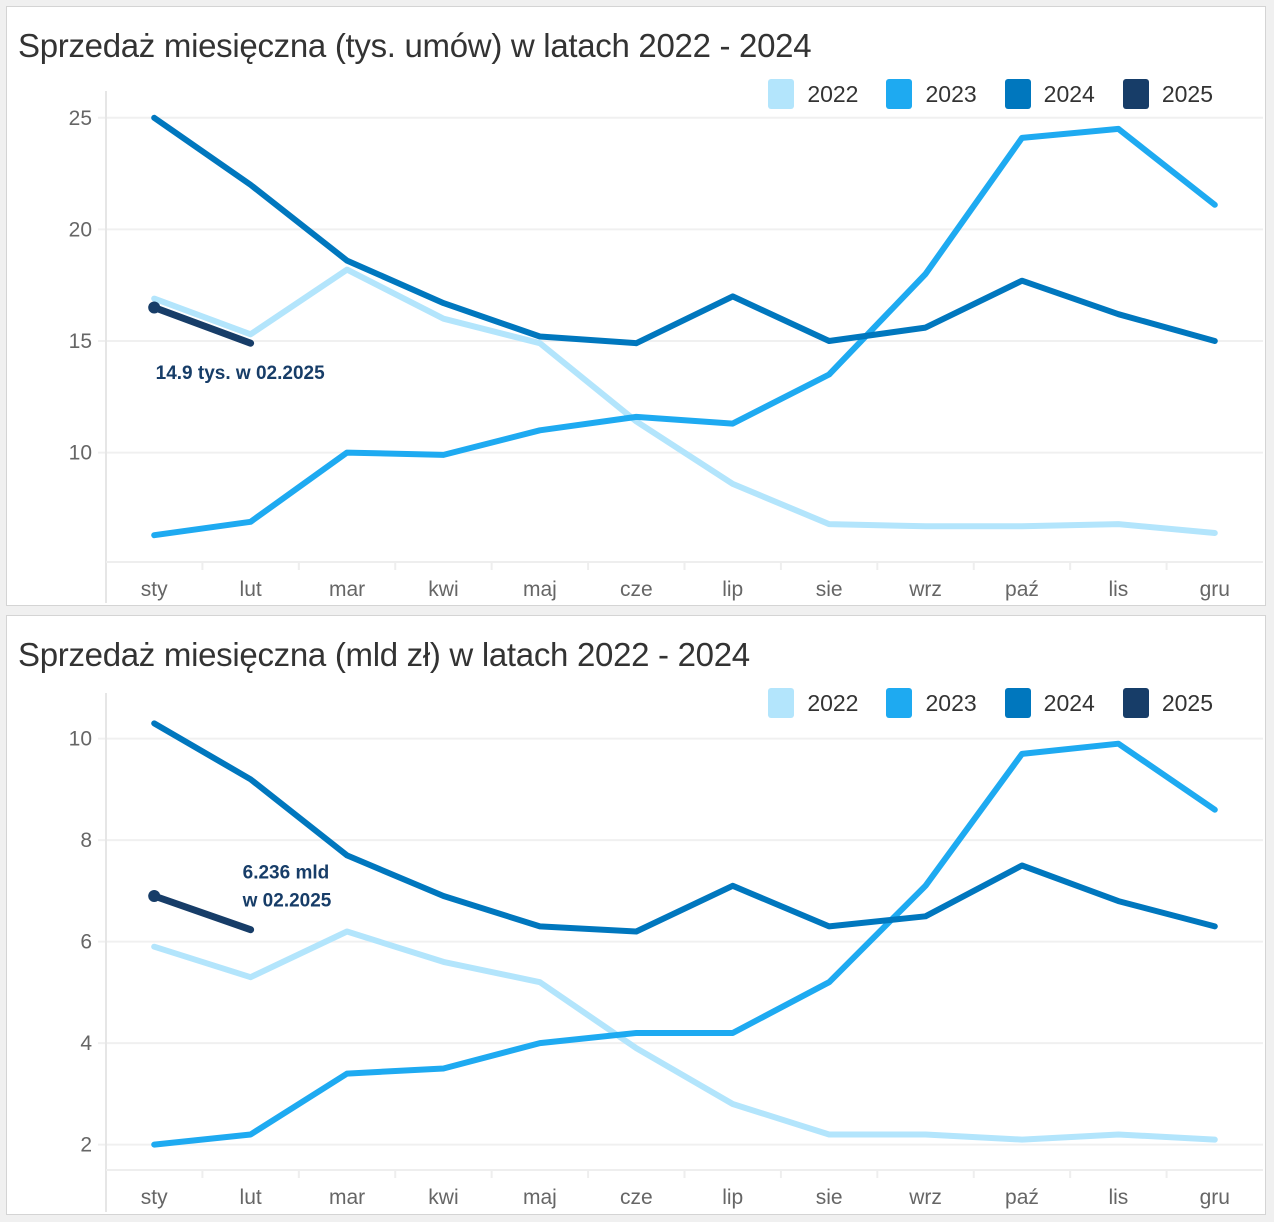 Image resolution: width=1274 pixels, height=1222 pixels. I want to click on y-tick-label: 4, so click(86, 1043).